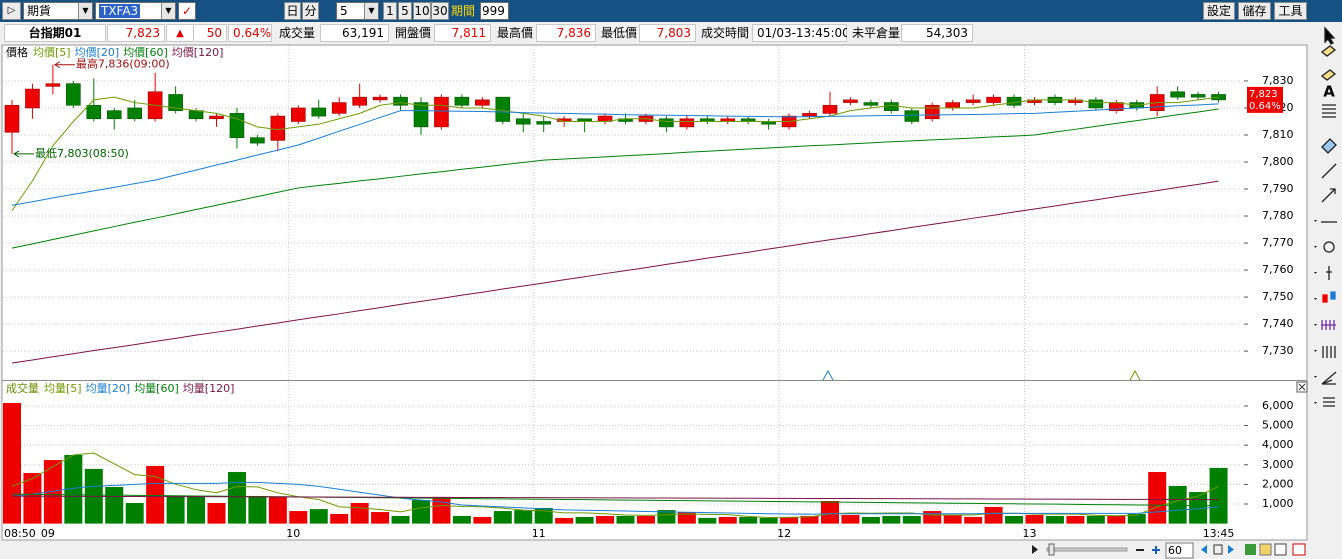 The height and width of the screenshot is (559, 1342). What do you see at coordinates (1254, 11) in the screenshot?
I see `save-button: 儲存` at bounding box center [1254, 11].